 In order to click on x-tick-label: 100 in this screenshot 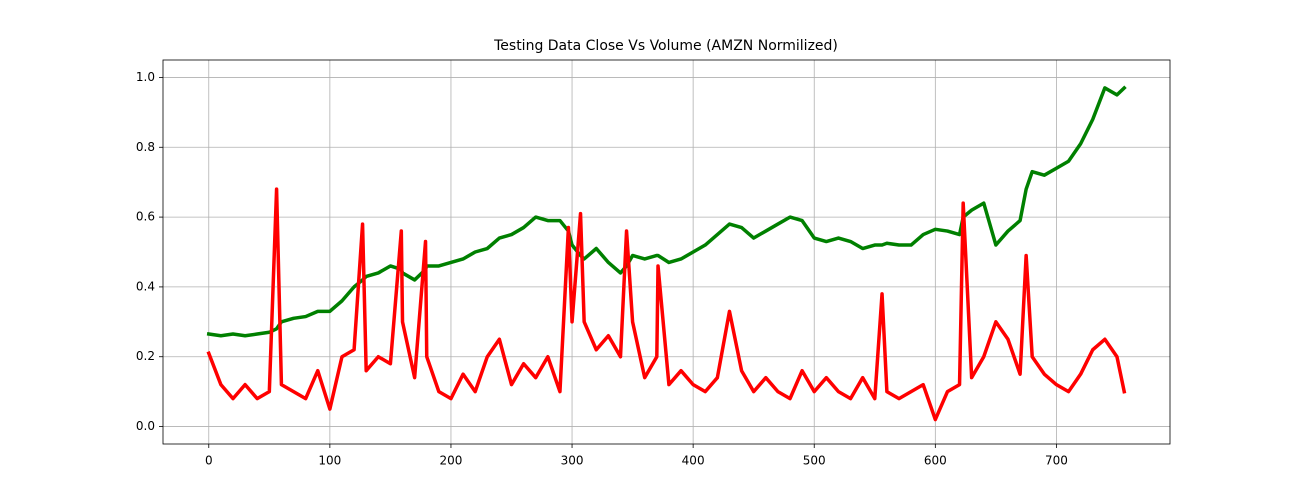, I will do `click(329, 461)`.